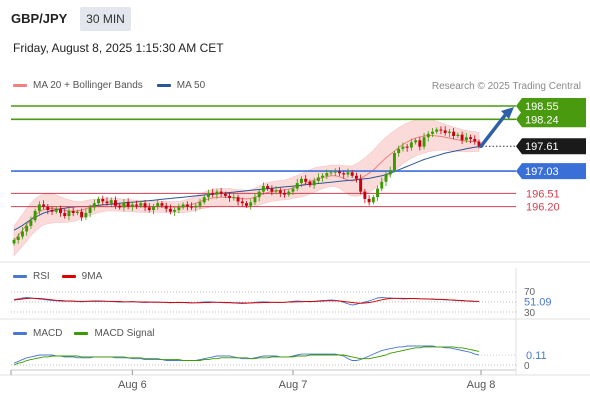 Image resolution: width=590 pixels, height=400 pixels. Describe the element at coordinates (530, 292) in the screenshot. I see `rsi-tick-label: 70` at that location.